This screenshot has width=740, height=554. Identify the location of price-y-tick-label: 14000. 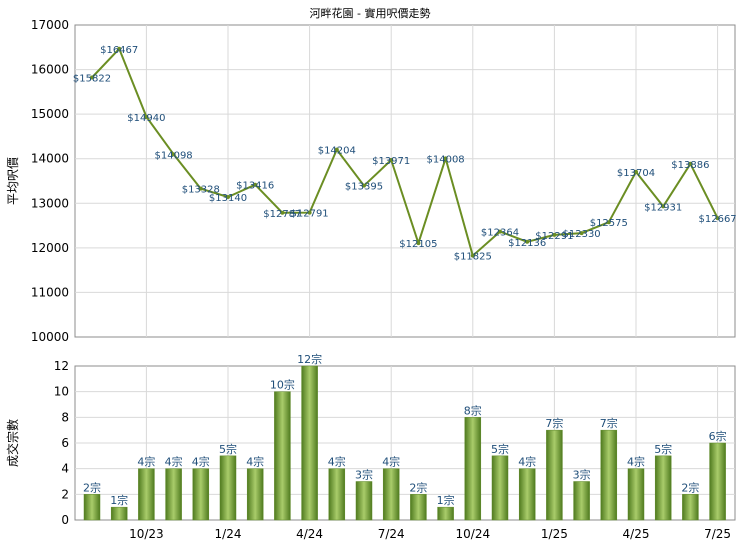
(50, 159).